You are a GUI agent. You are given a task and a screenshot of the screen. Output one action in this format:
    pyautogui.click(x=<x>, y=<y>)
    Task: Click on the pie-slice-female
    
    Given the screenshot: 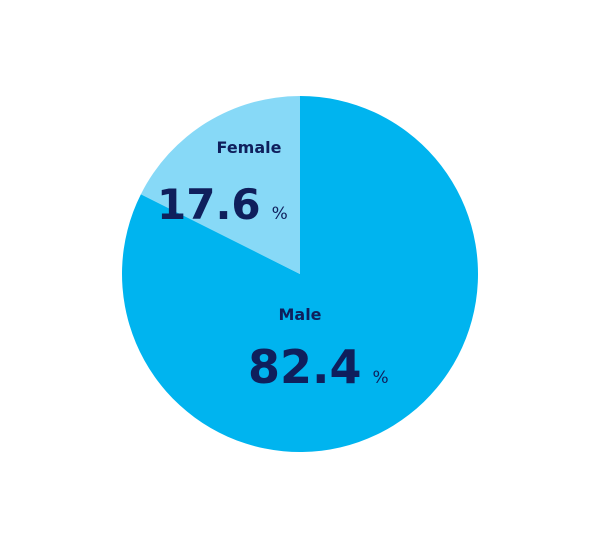 What is the action you would take?
    pyautogui.click(x=220, y=185)
    